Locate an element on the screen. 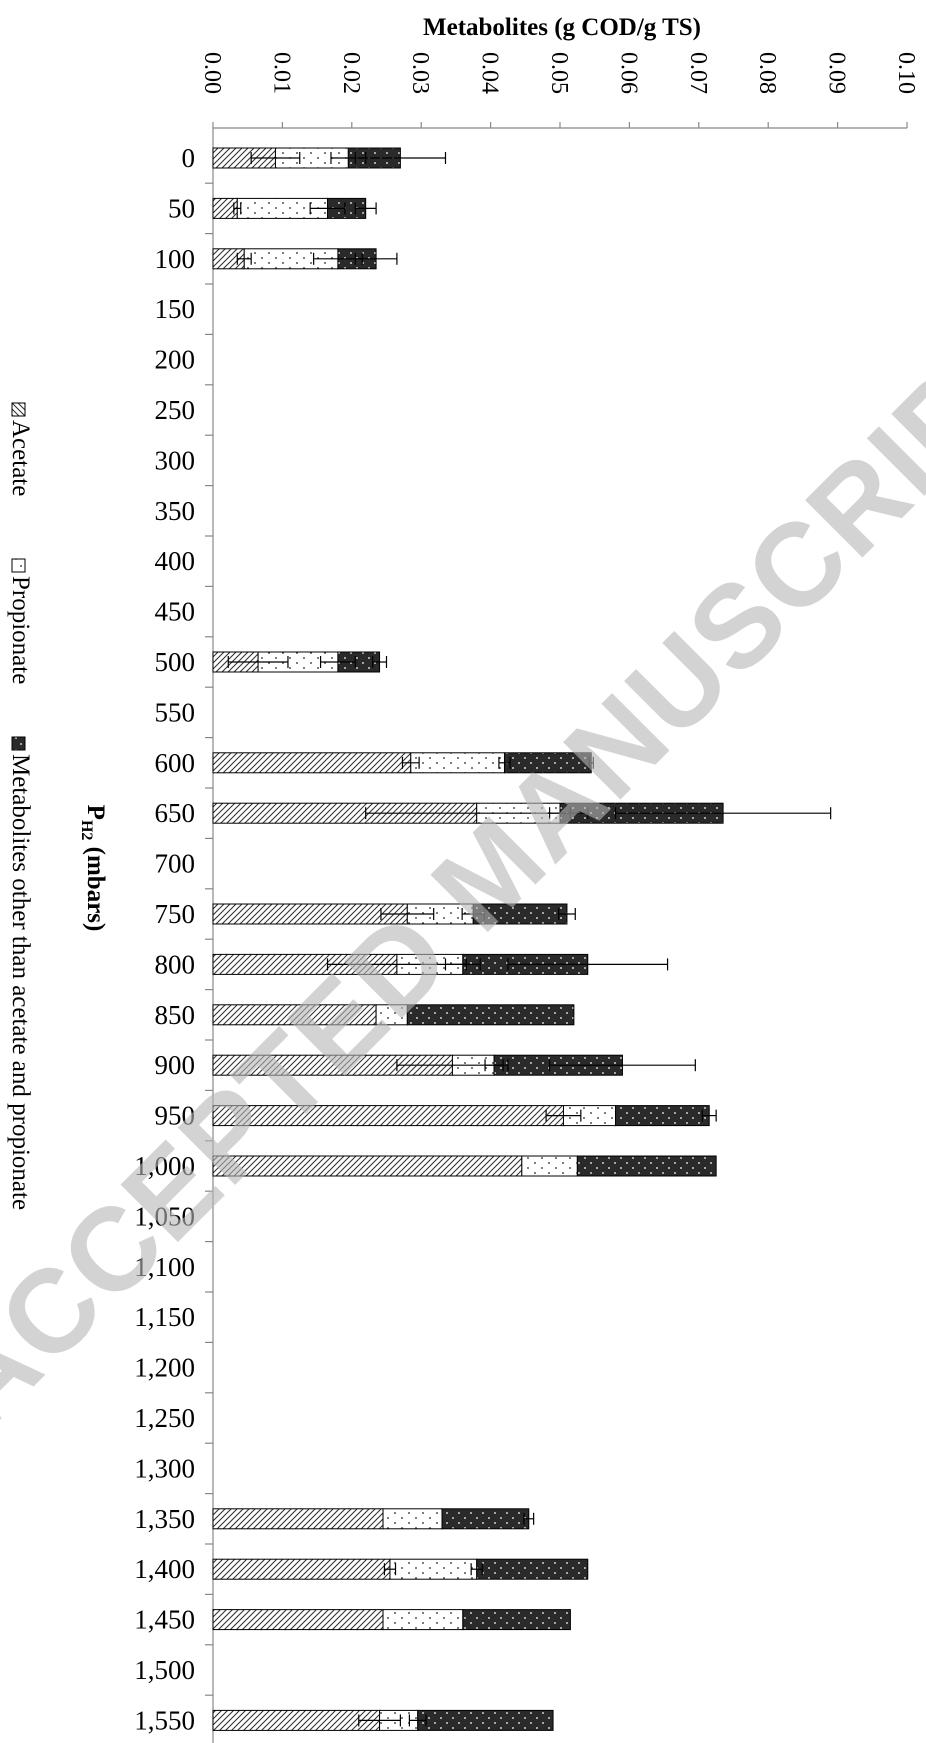  y-axis-title-subscript: H2 is located at coordinates (86, 830).